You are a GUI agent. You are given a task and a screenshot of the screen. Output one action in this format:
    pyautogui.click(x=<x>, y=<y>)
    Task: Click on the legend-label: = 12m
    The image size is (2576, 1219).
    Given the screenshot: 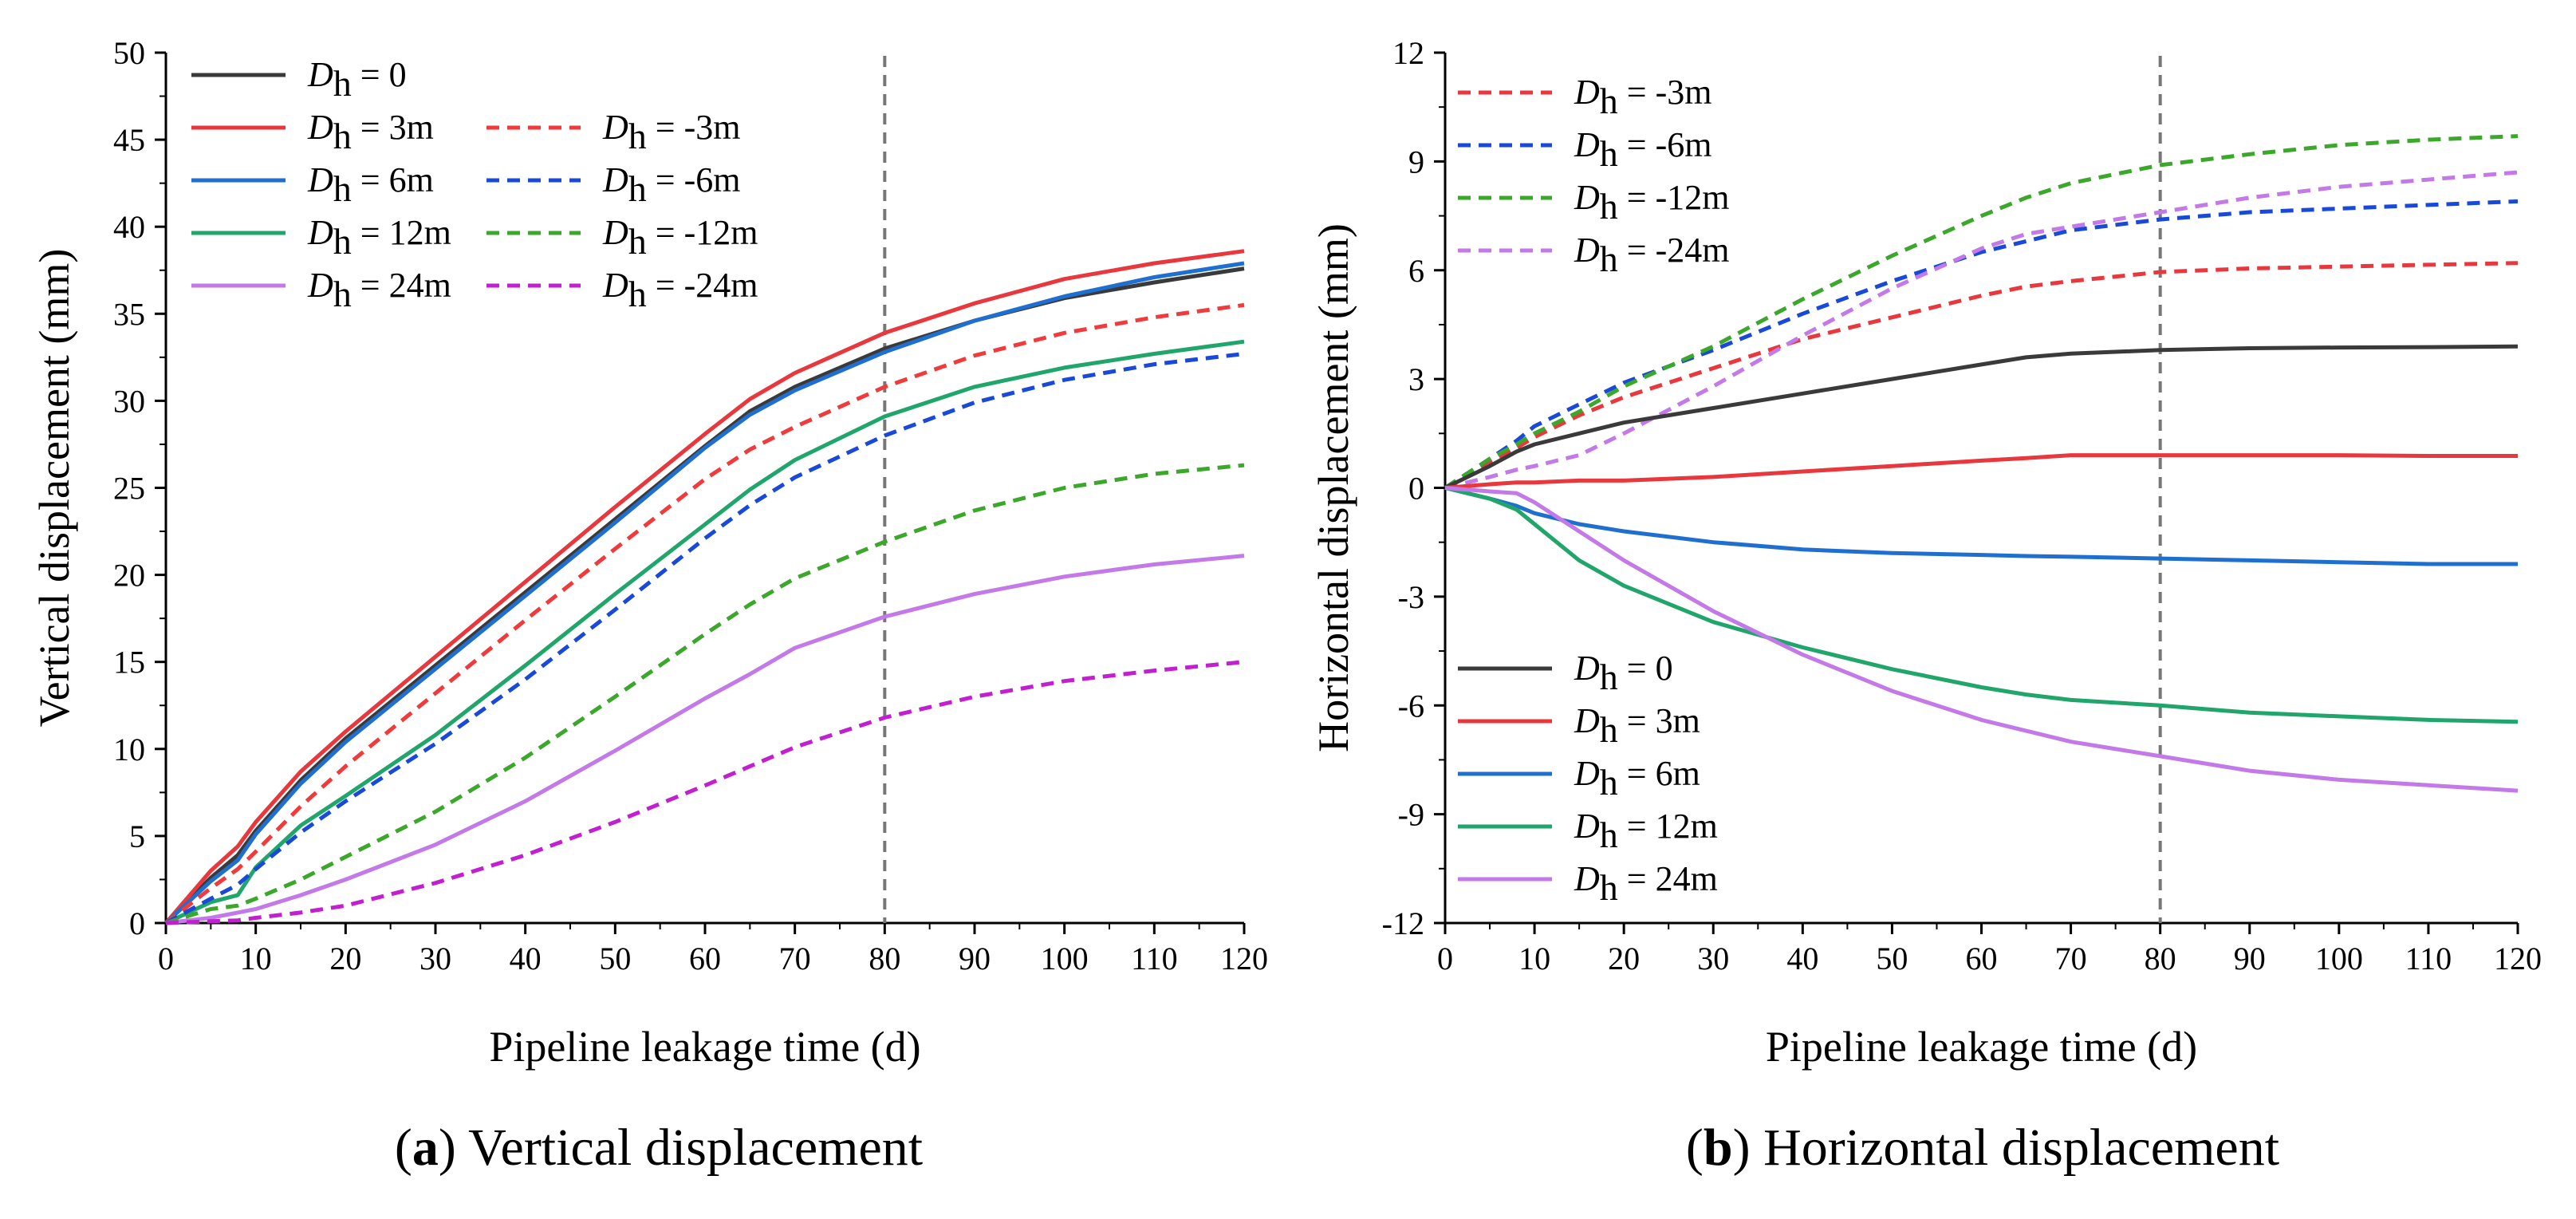 What is the action you would take?
    pyautogui.click(x=401, y=233)
    